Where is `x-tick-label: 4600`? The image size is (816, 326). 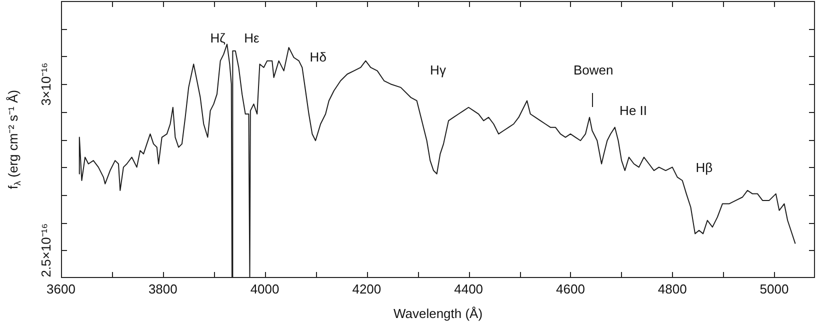
x-tick-label: 4600 is located at coordinates (570, 288).